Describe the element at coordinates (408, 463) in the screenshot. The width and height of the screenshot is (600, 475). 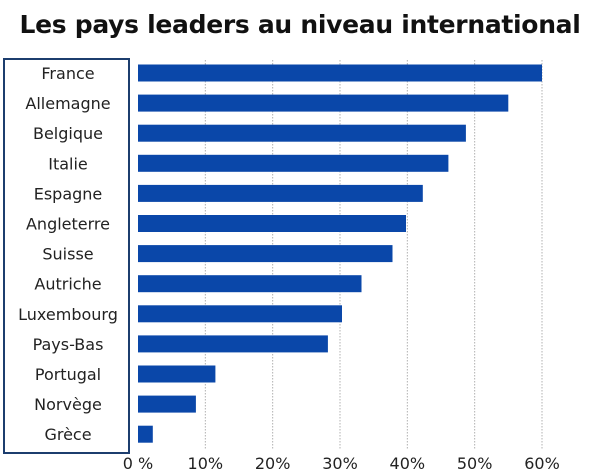
I see `x-tick-label: 40%` at that location.